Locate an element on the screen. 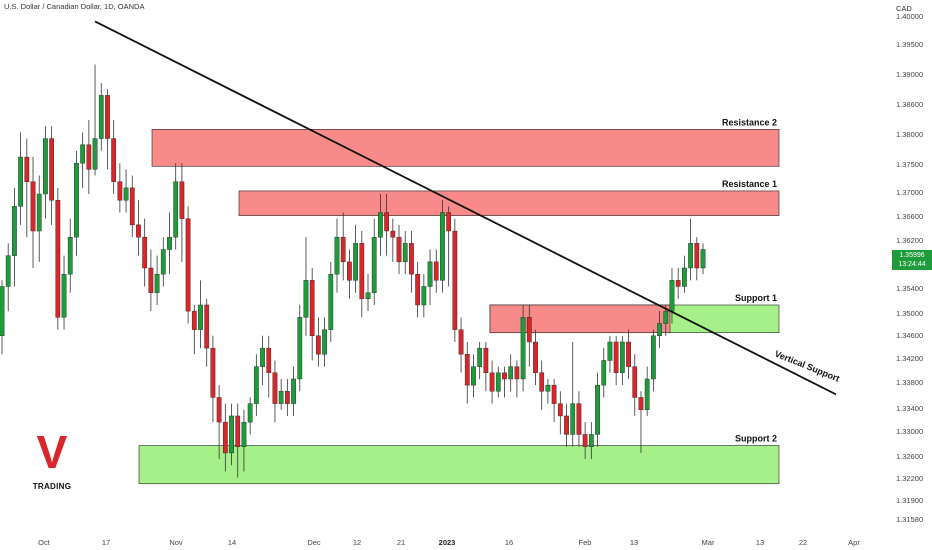 The width and height of the screenshot is (932, 550). zone-label: Support 2 is located at coordinates (756, 439).